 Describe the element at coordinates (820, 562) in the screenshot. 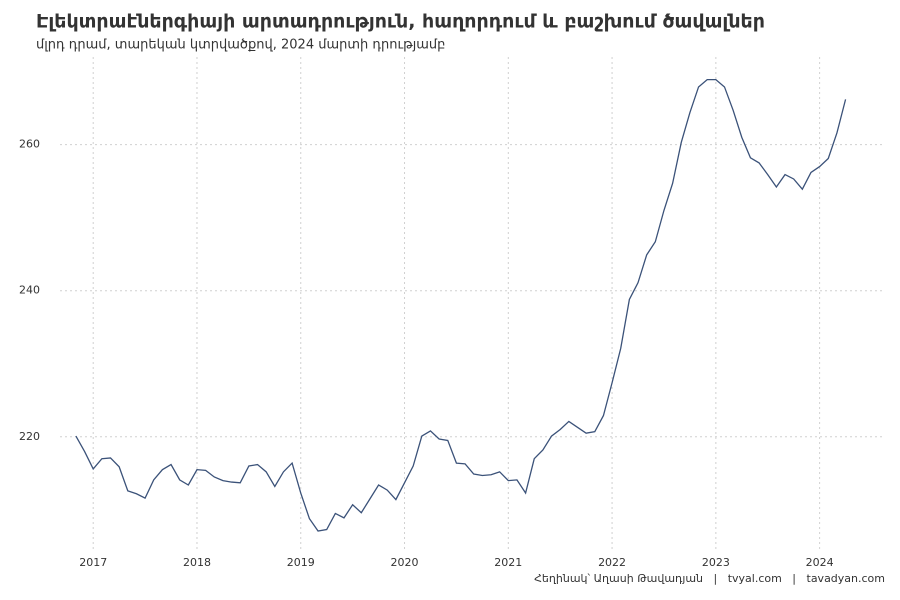

I see `x-tick-label: 2024` at that location.